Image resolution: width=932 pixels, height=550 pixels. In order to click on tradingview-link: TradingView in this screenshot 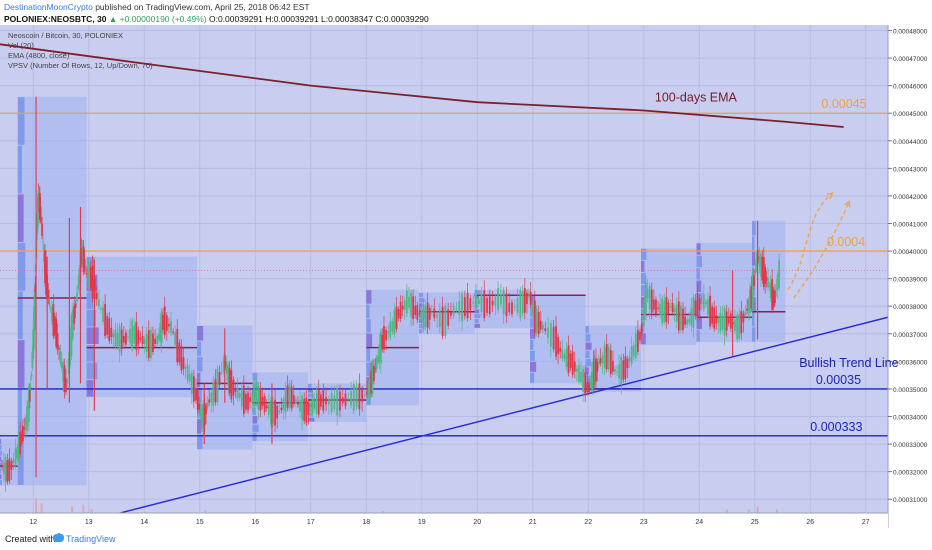, I will do `click(91, 539)`.